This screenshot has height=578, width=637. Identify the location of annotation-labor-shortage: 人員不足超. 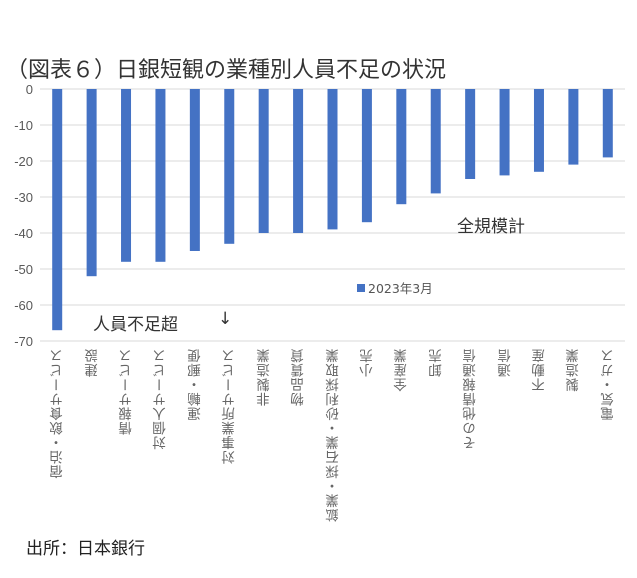
(135, 325).